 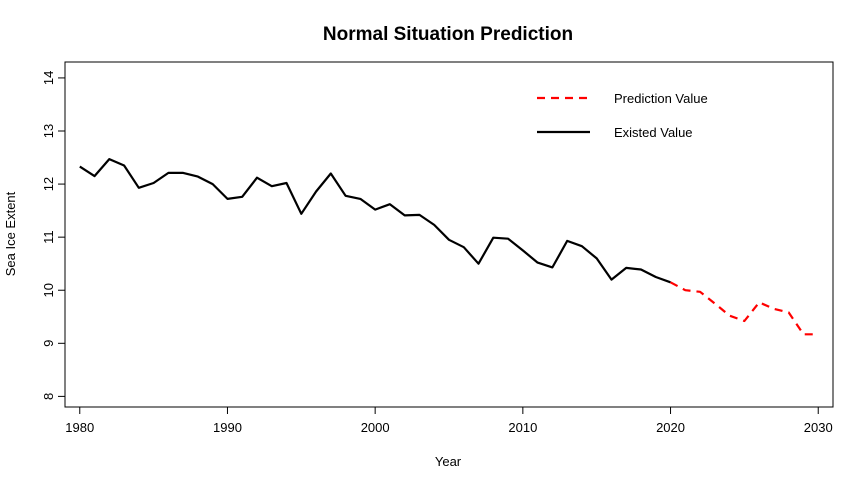 What do you see at coordinates (818, 427) in the screenshot?
I see `x-tick-label: 2030` at bounding box center [818, 427].